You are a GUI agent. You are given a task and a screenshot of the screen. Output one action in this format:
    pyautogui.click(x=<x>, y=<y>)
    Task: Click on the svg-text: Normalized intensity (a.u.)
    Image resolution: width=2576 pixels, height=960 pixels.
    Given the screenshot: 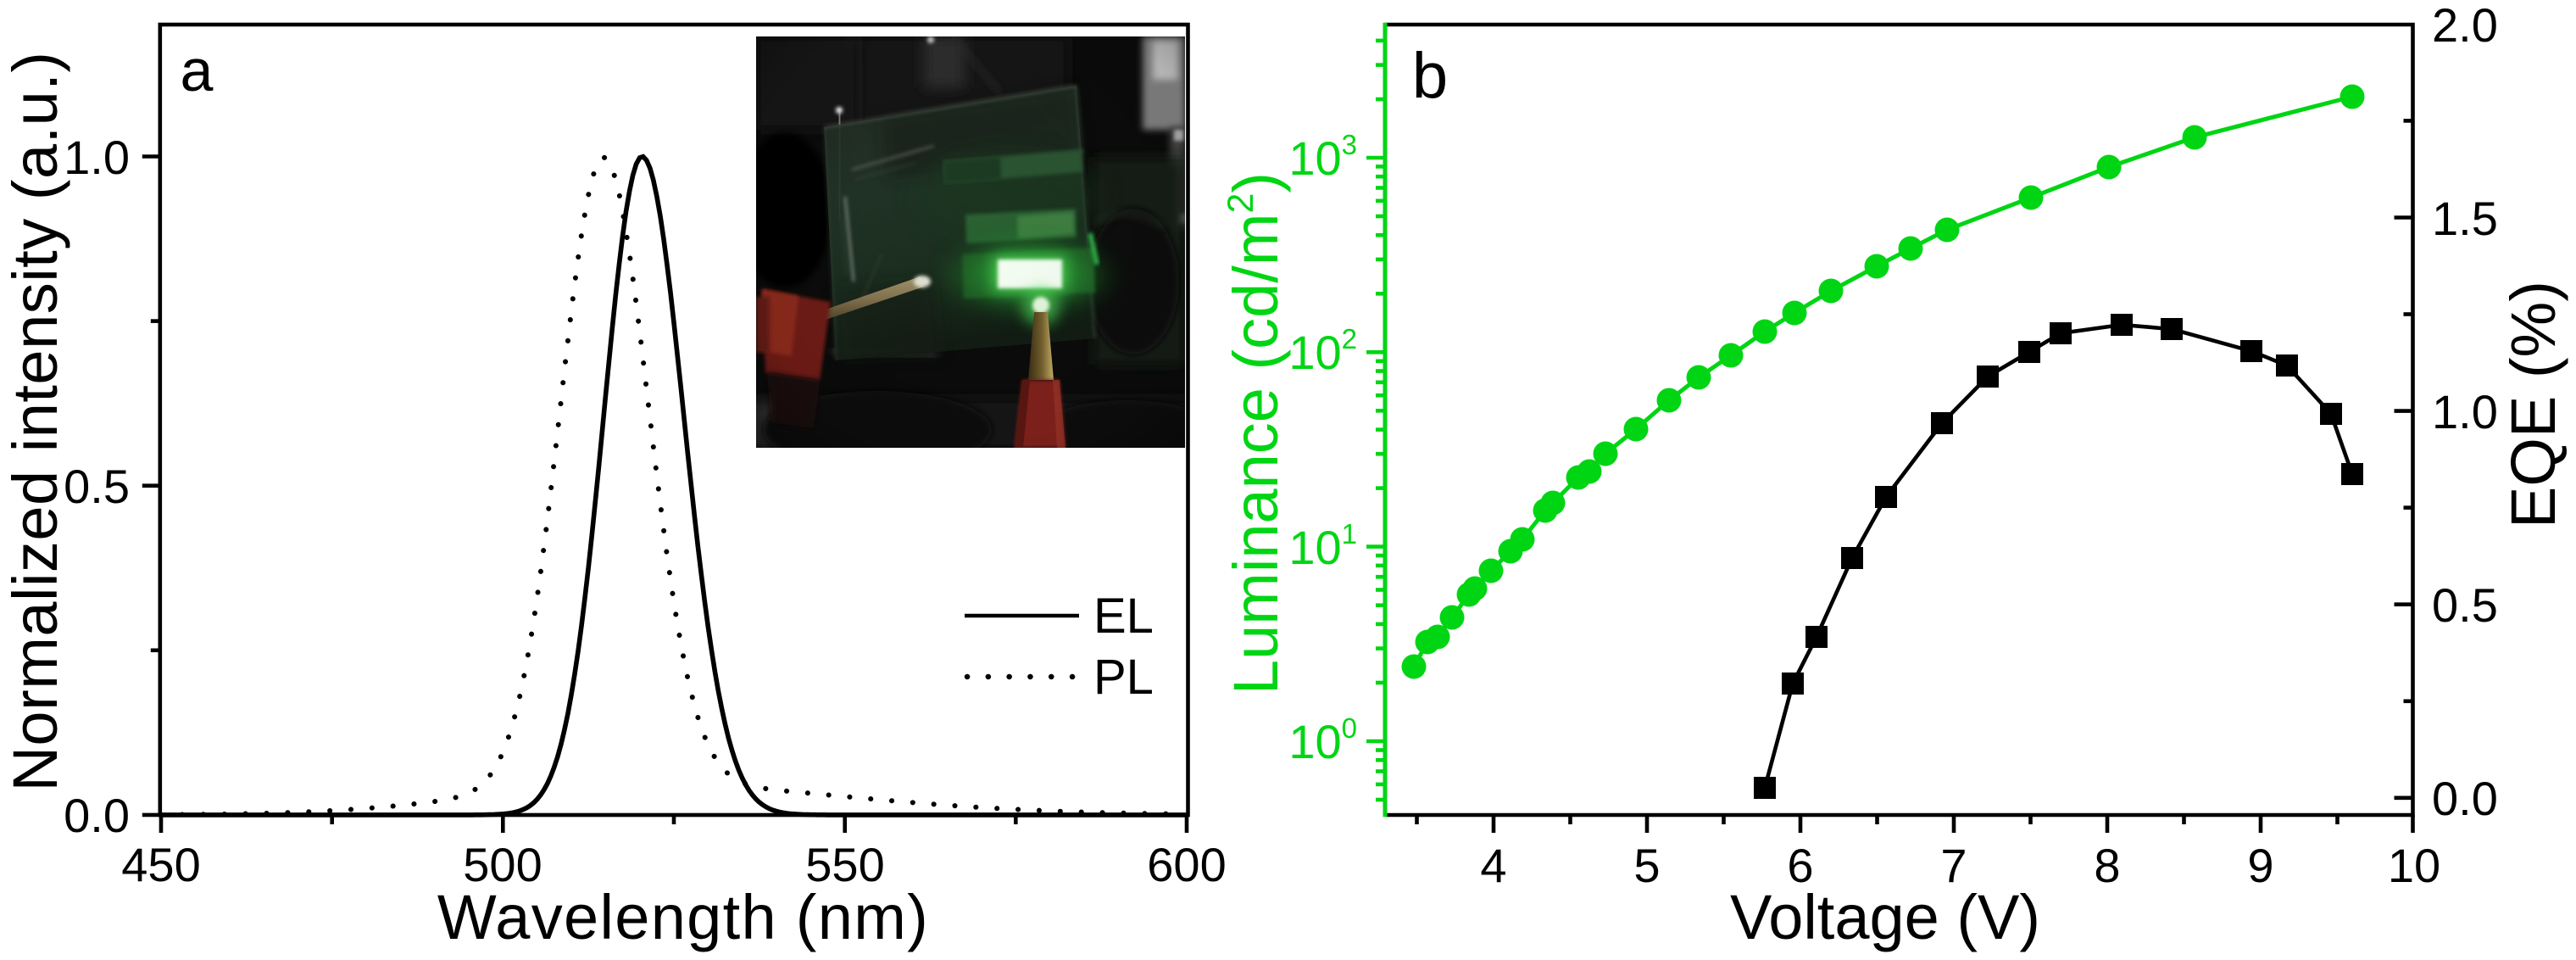 What is the action you would take?
    pyautogui.click(x=35, y=421)
    